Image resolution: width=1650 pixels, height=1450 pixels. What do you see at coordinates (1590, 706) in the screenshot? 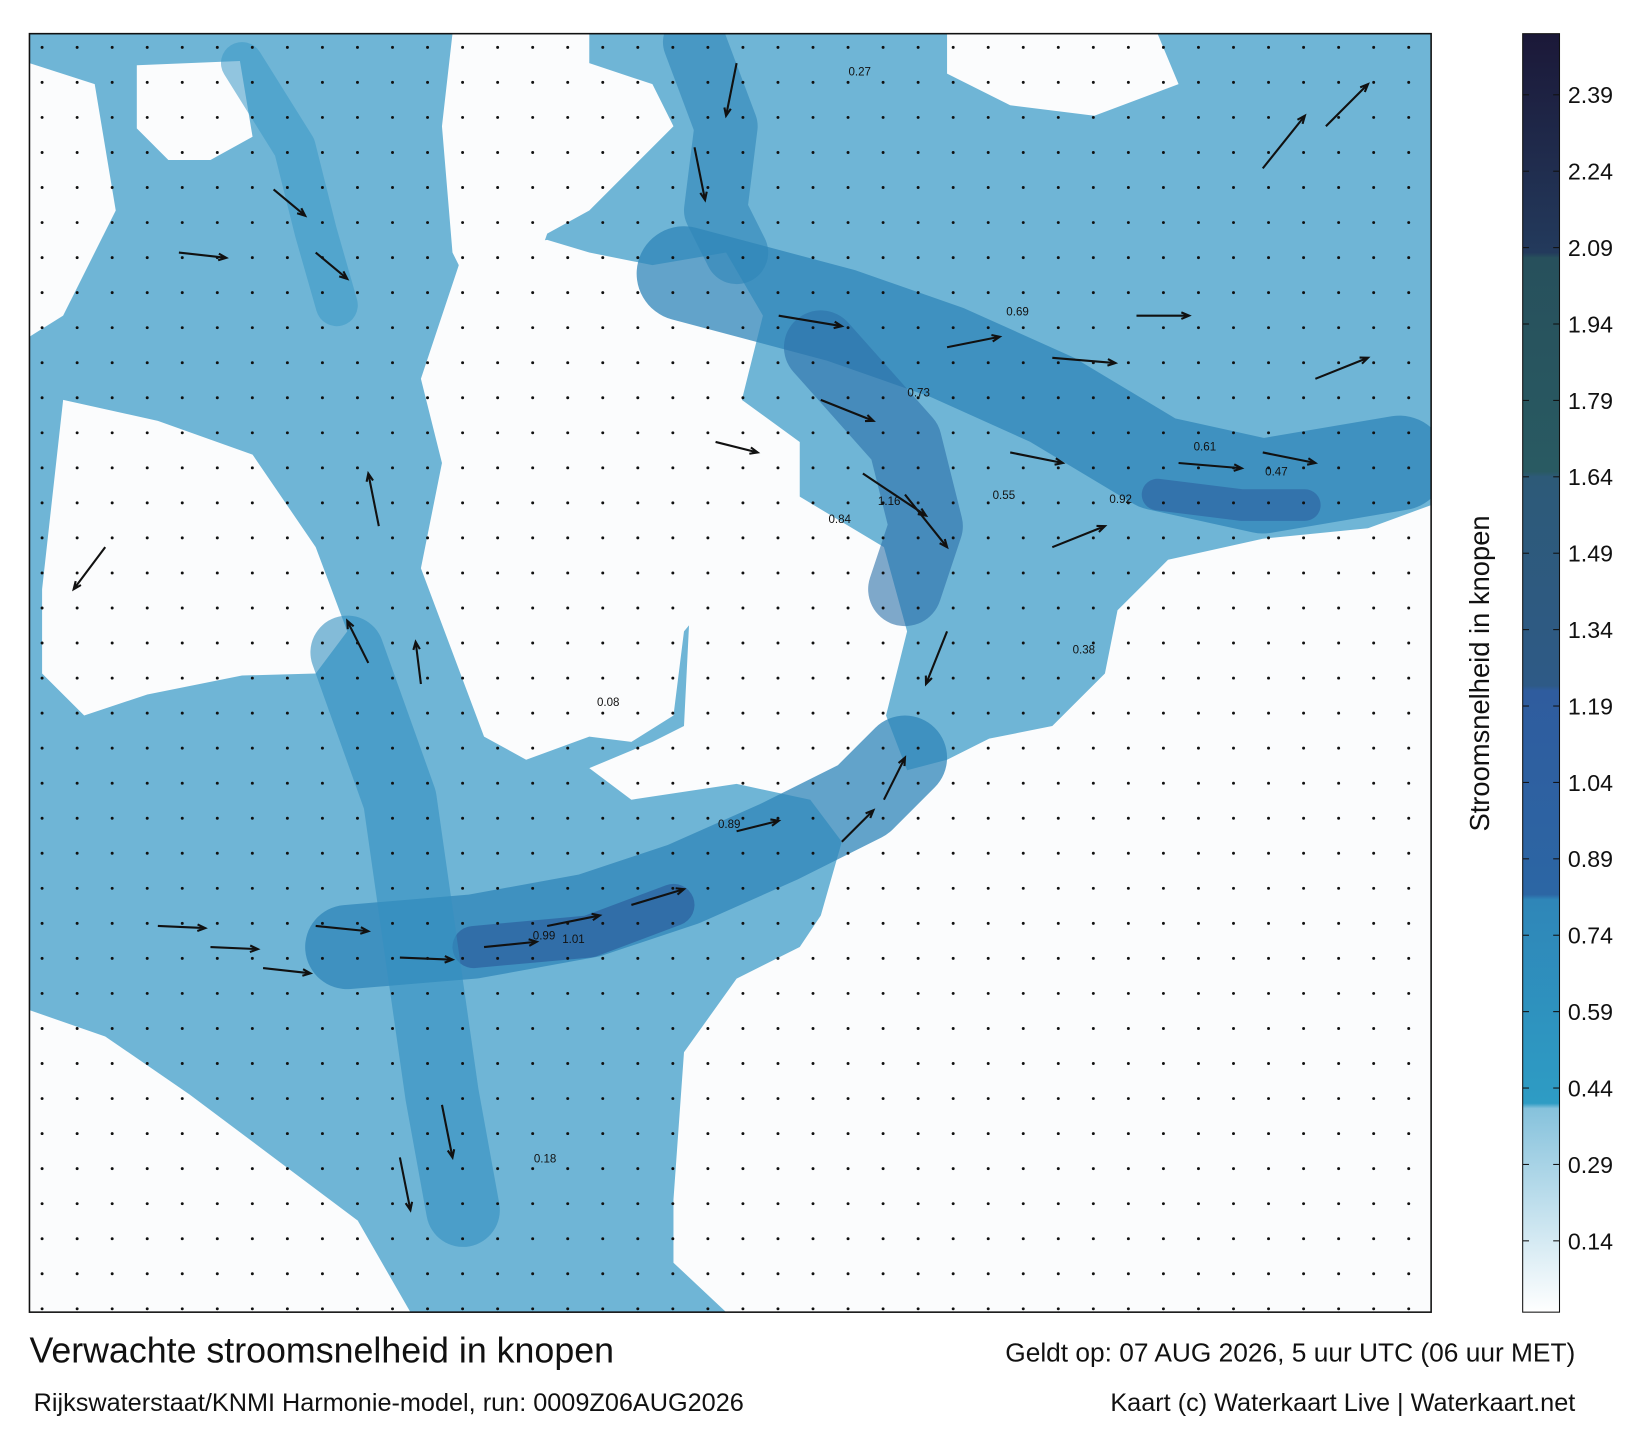
I see `colorbar-tick-label: 1.19` at bounding box center [1590, 706].